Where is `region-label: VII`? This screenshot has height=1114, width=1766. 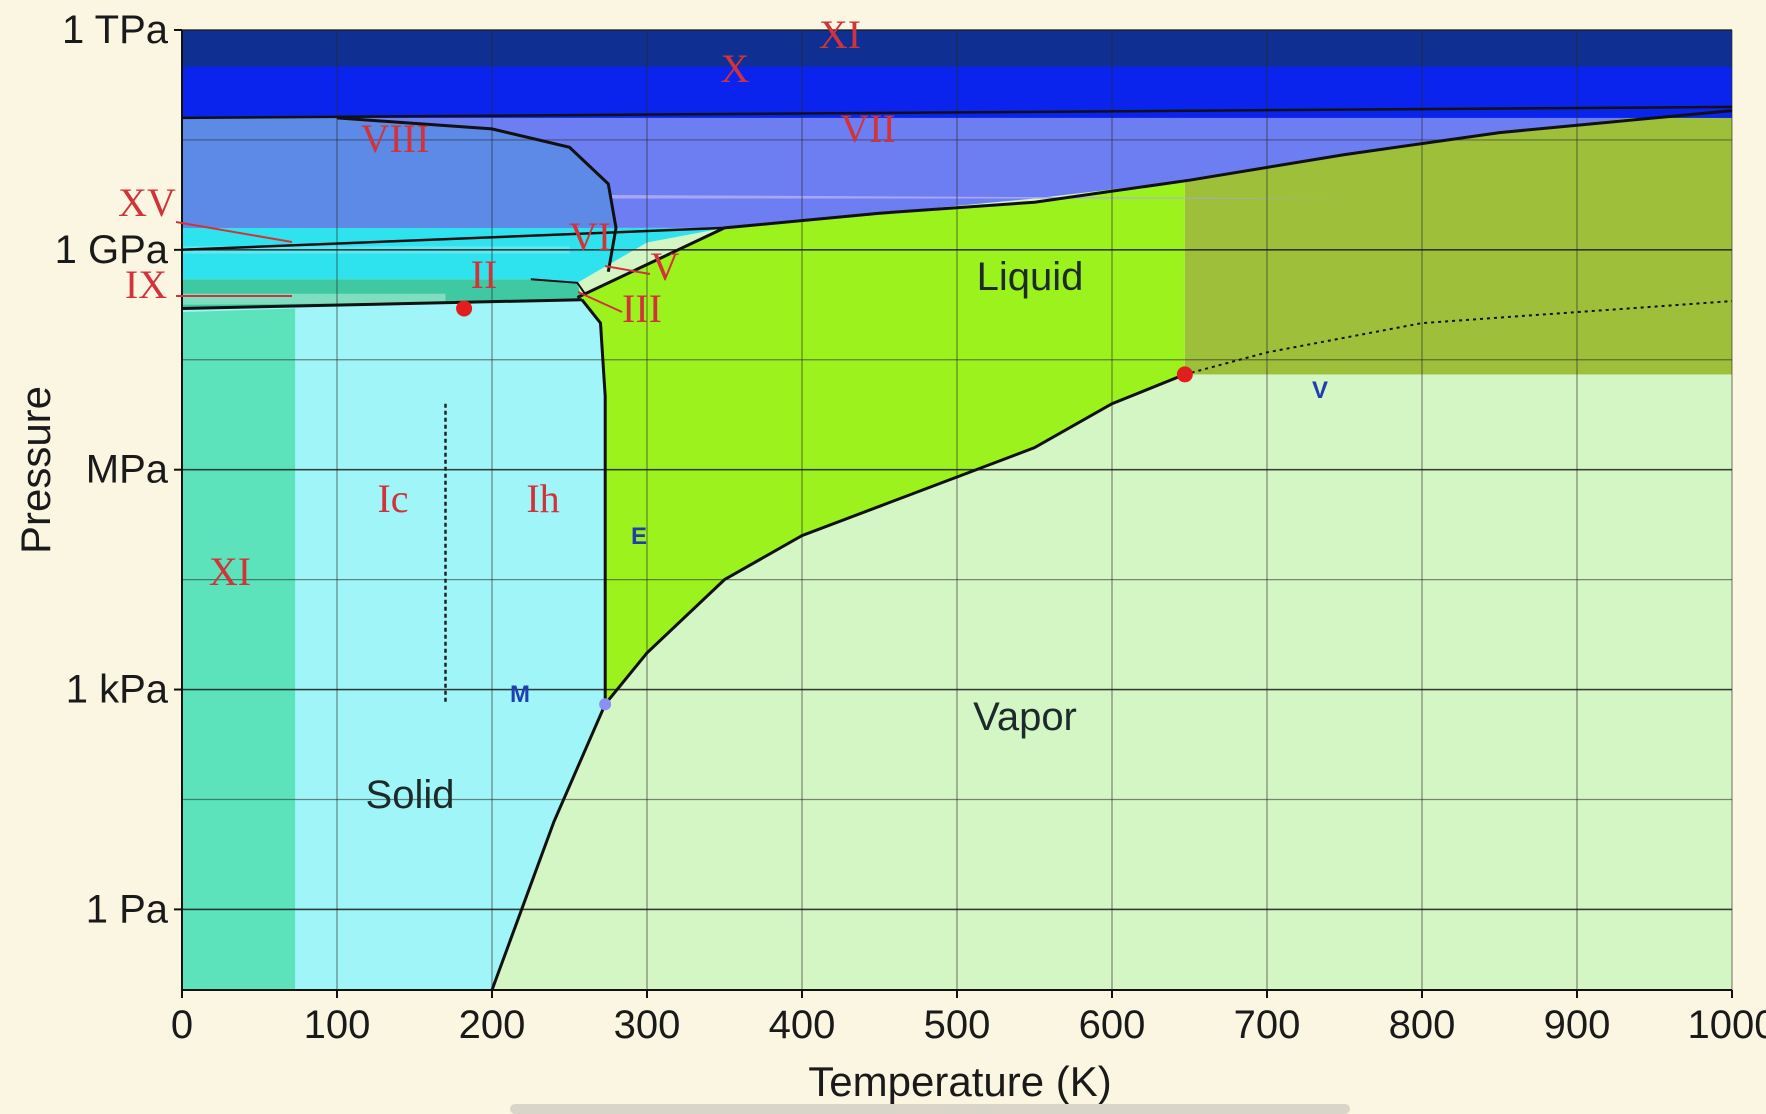
region-label: VII is located at coordinates (868, 128).